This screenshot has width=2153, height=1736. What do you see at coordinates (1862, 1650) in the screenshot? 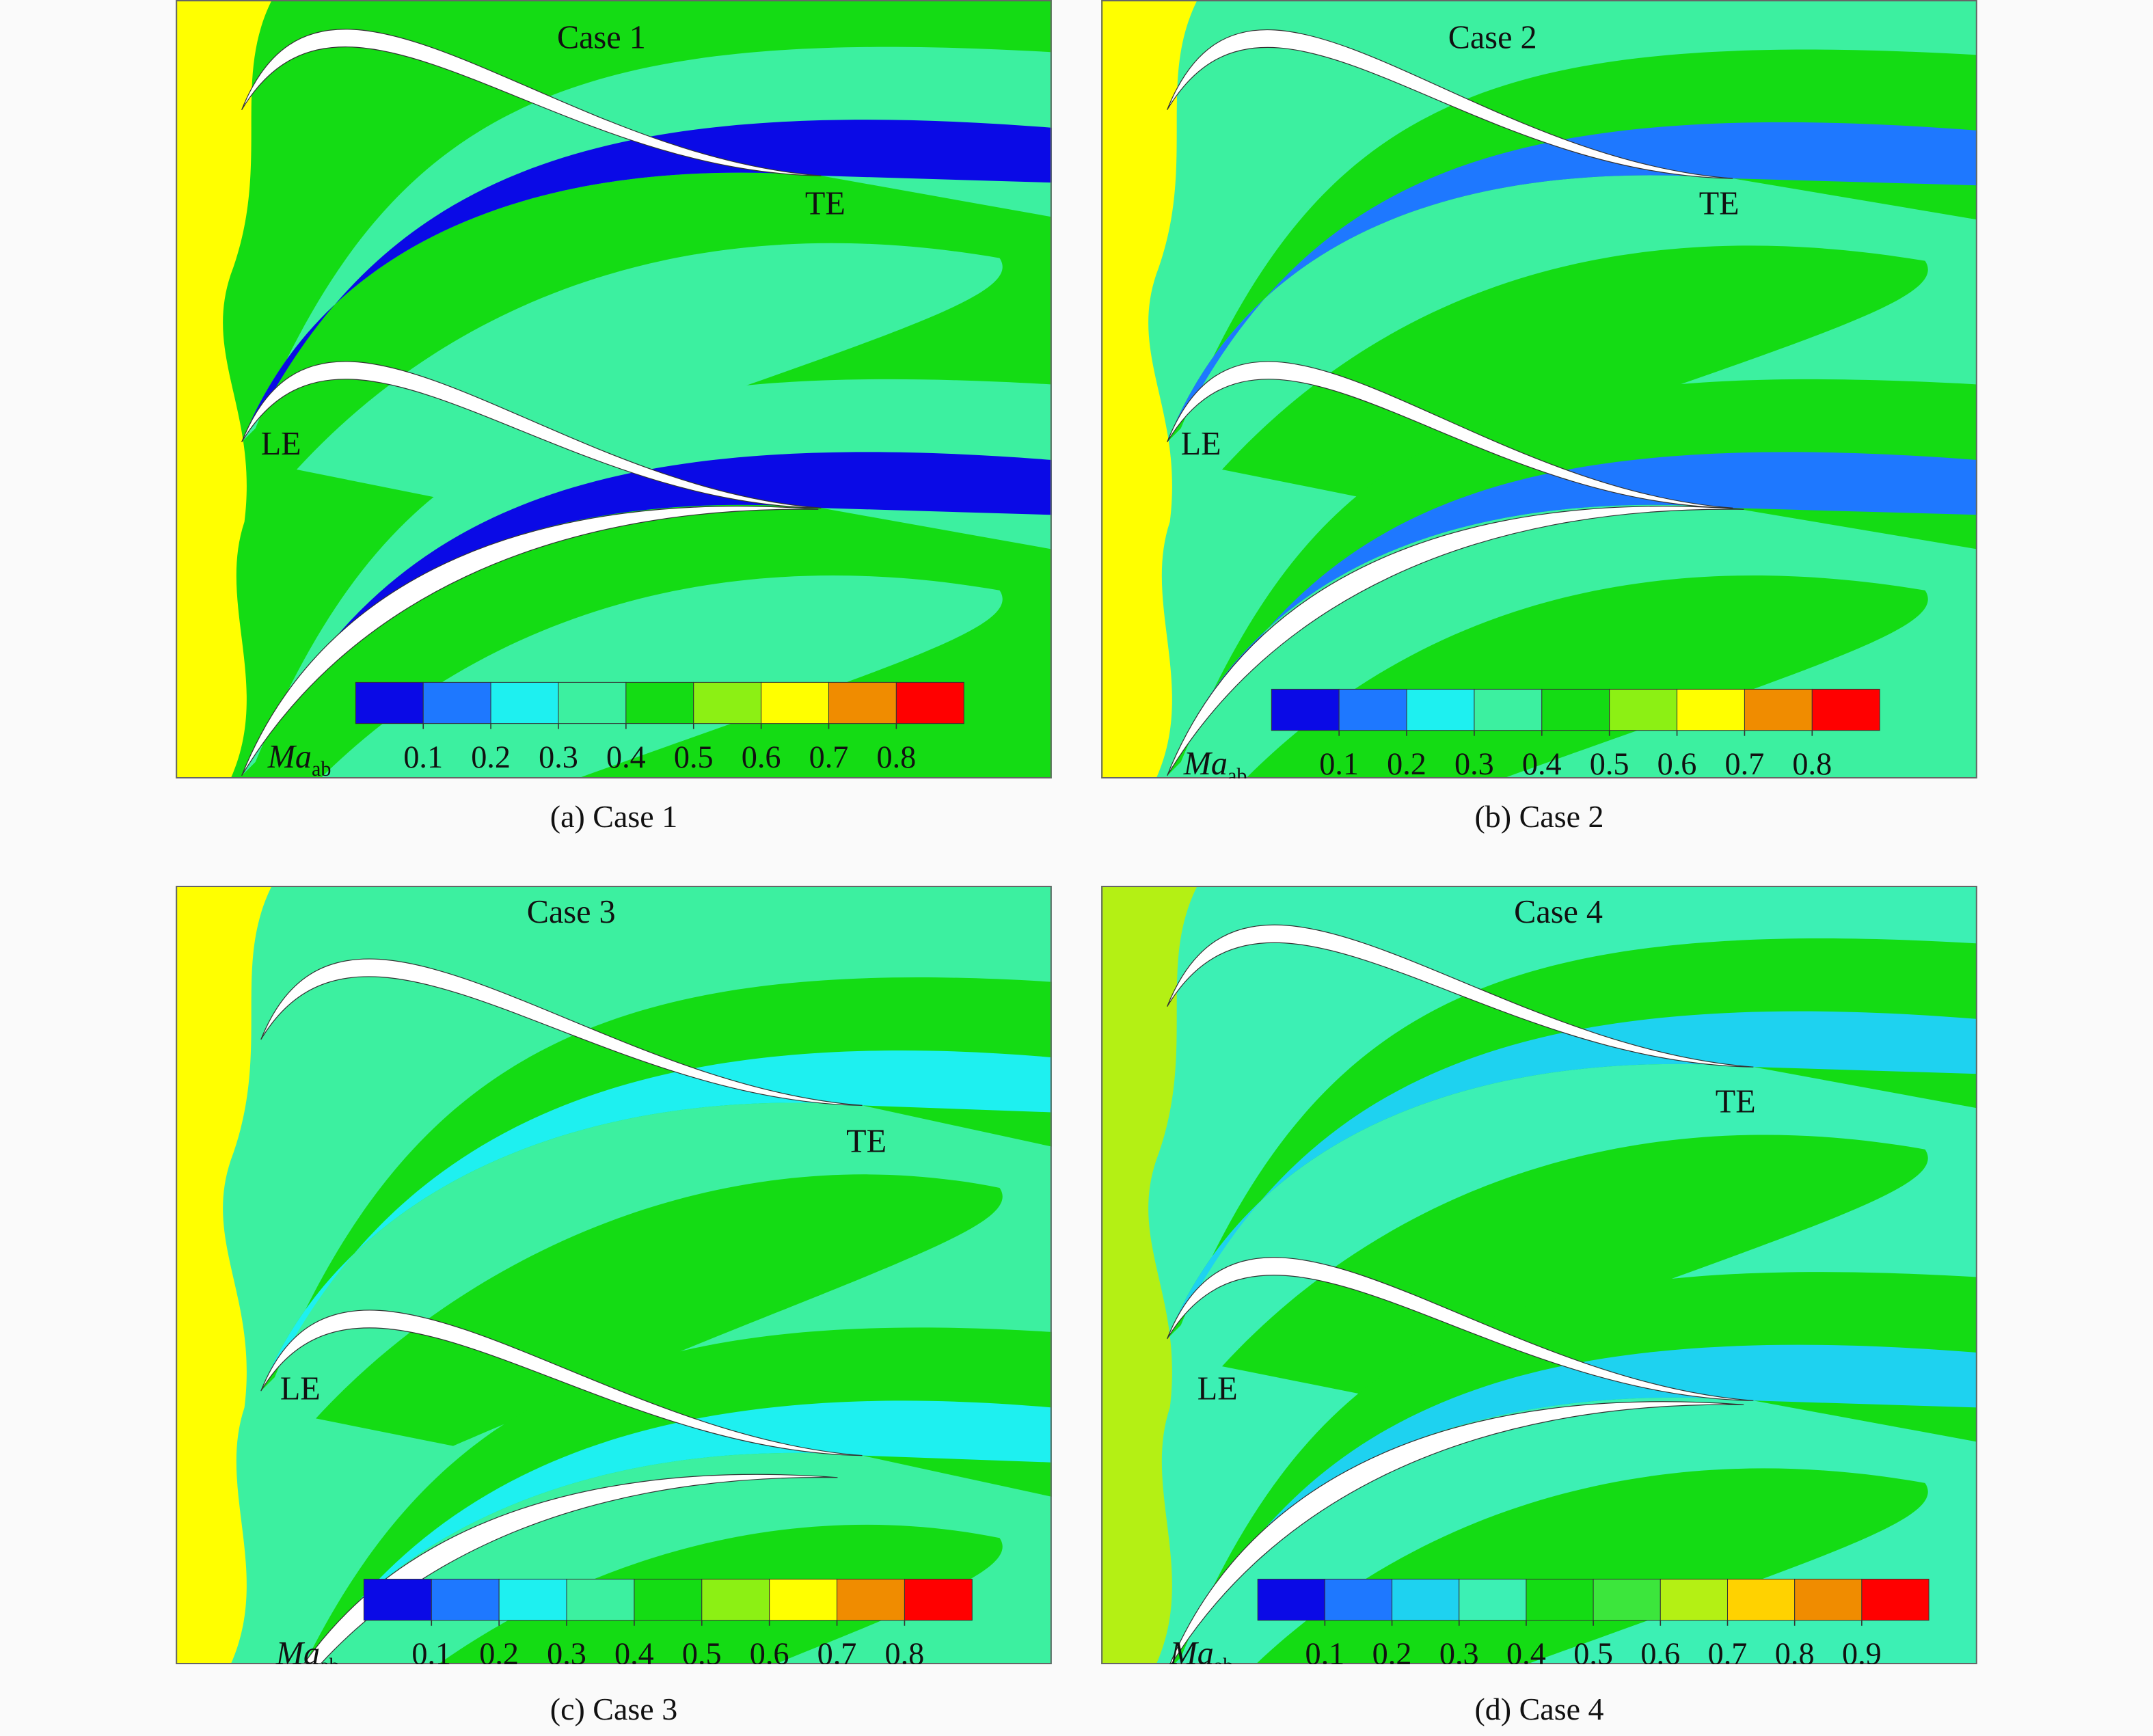
I see `colorbar-tick-label: 0.9` at bounding box center [1862, 1650].